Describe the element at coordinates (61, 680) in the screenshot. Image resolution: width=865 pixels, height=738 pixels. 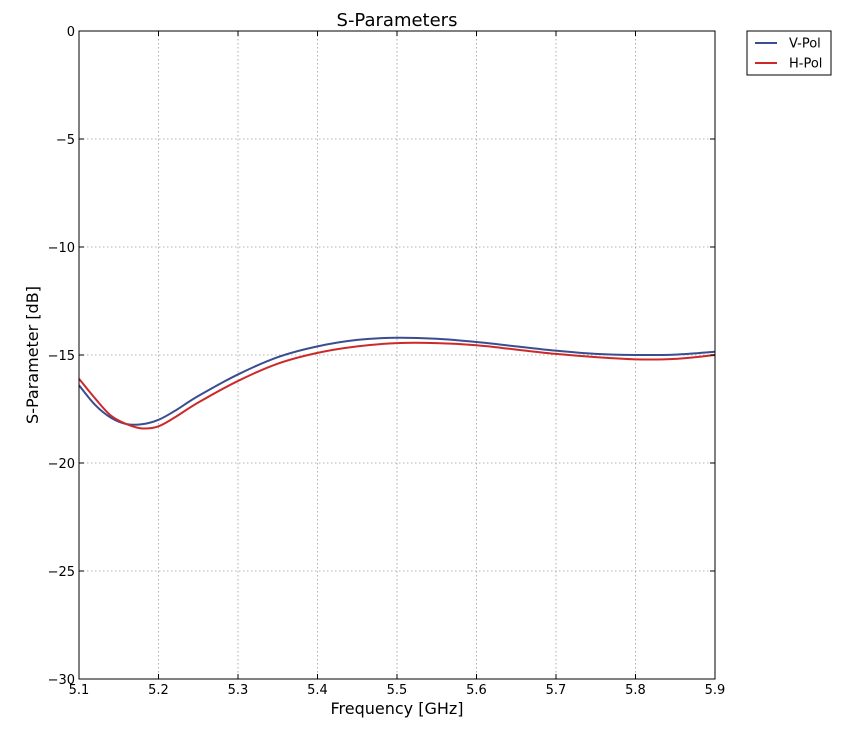
I see `y-tick-label: −30` at that location.